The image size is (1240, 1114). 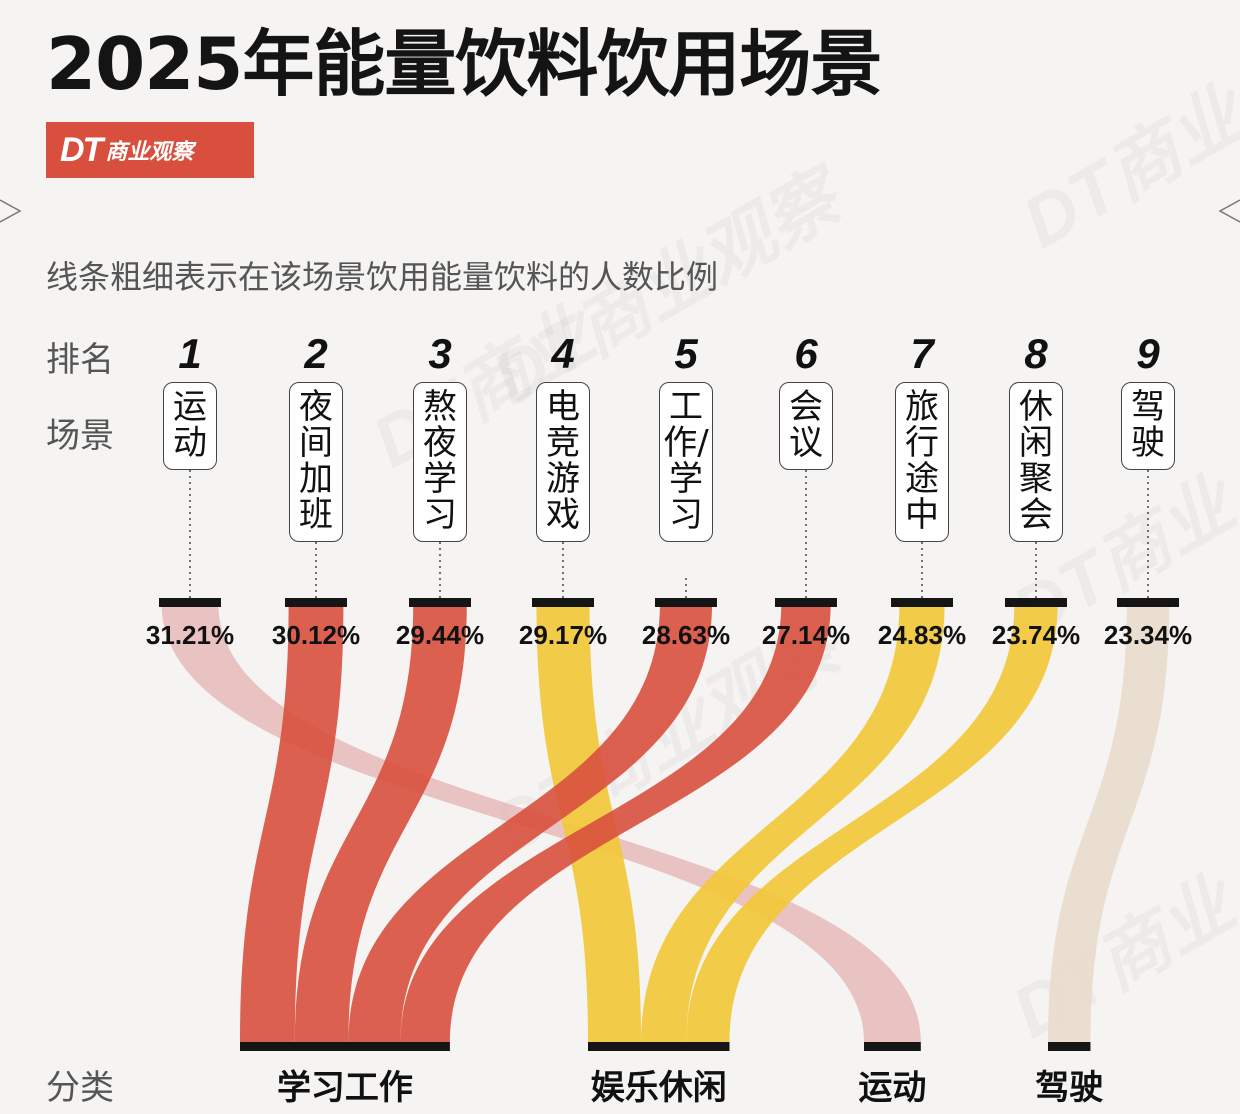 What do you see at coordinates (440, 462) in the screenshot?
I see `scene-label: 熬夜学习` at bounding box center [440, 462].